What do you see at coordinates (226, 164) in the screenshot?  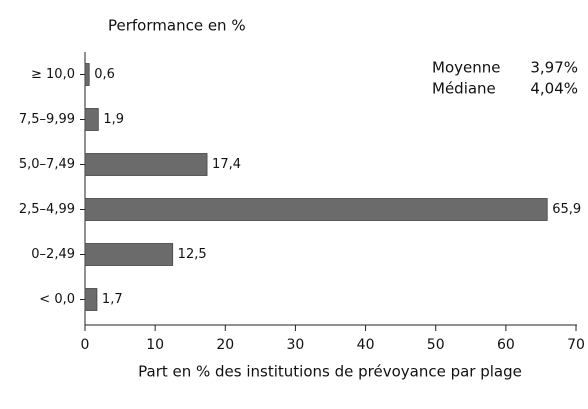 I see `value-label: 17,4` at bounding box center [226, 164].